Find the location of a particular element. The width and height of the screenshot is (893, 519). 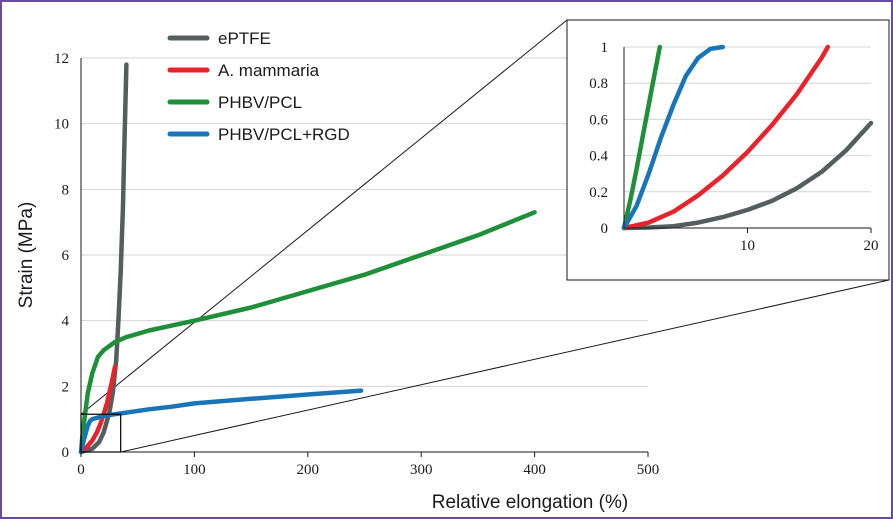

main-x-tick-label-0: 0 is located at coordinates (81, 470).